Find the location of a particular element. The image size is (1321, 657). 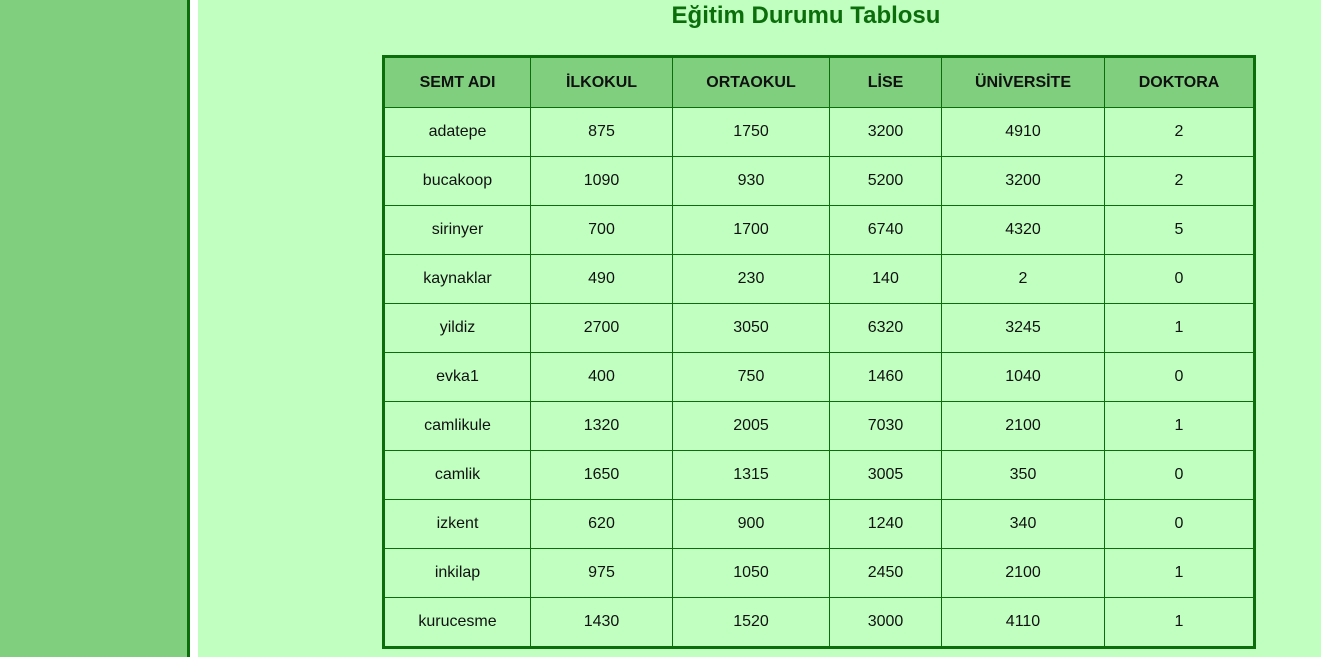

cell-university: 340 is located at coordinates (1023, 524).